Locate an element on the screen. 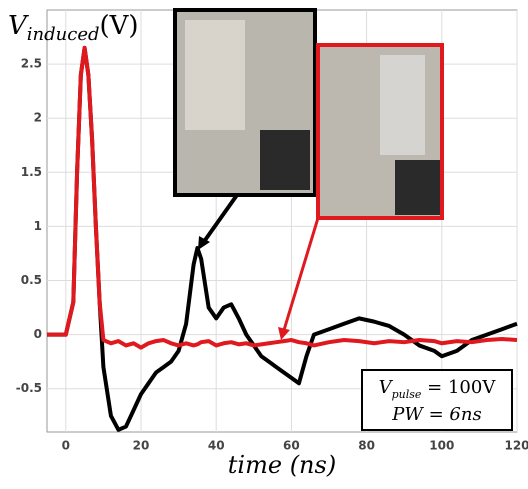 The width and height of the screenshot is (528, 489). x-tick-label: 100 is located at coordinates (441, 446).